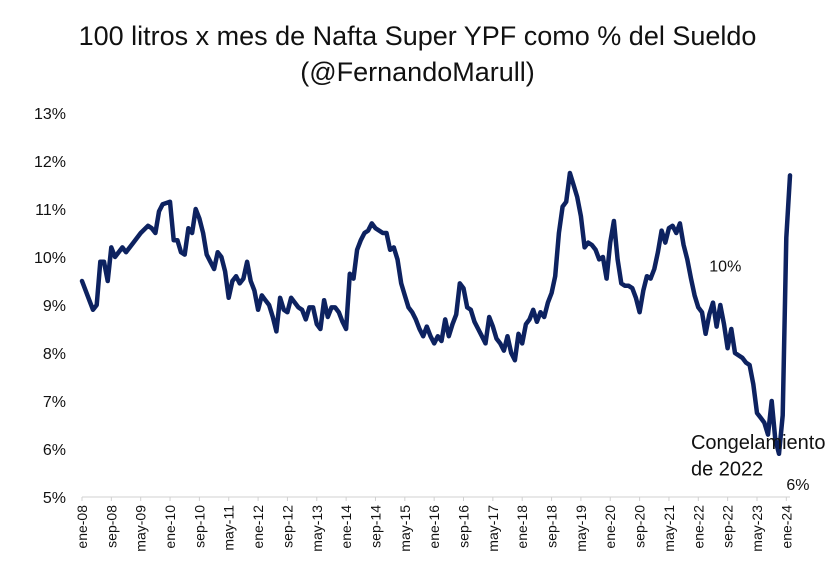 The height and width of the screenshot is (580, 835). What do you see at coordinates (50, 162) in the screenshot?
I see `y-tick-label: 12%` at bounding box center [50, 162].